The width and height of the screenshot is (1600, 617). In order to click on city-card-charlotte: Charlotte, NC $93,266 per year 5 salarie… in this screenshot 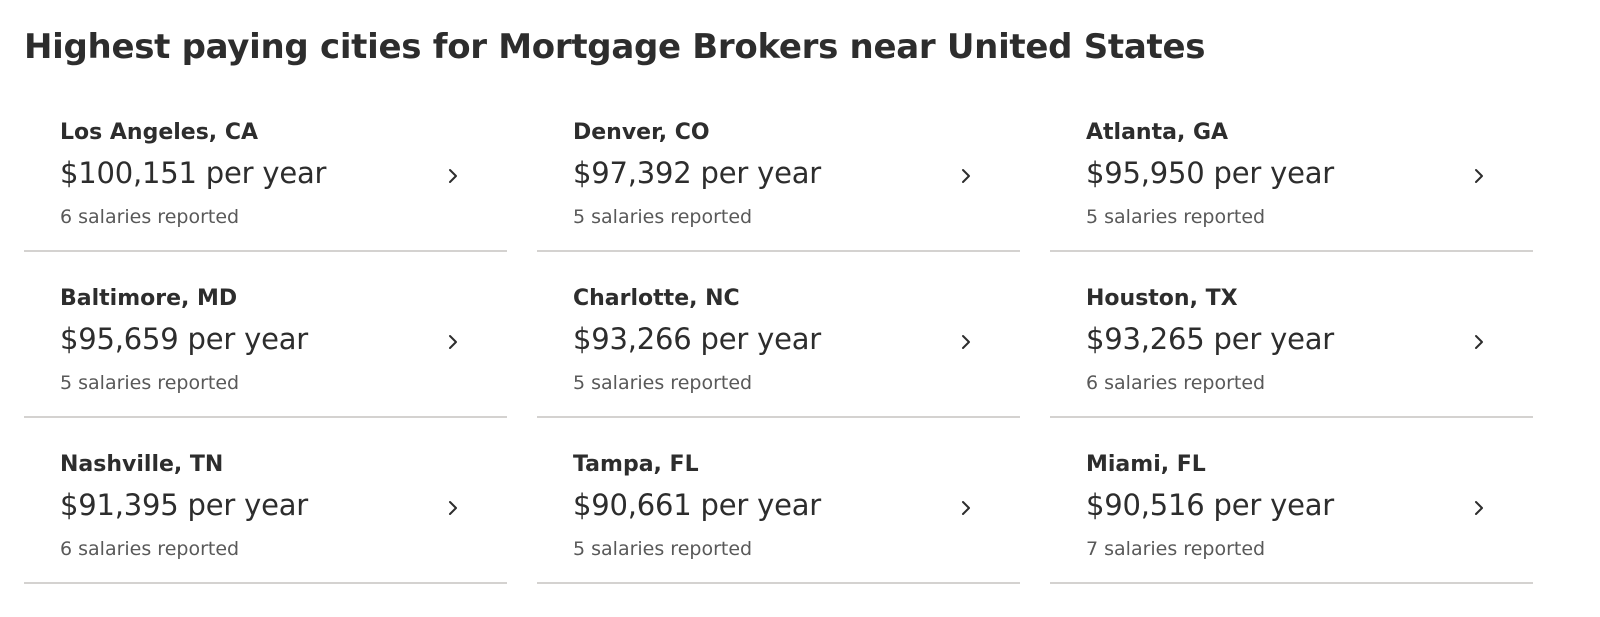, I will do `click(778, 342)`.